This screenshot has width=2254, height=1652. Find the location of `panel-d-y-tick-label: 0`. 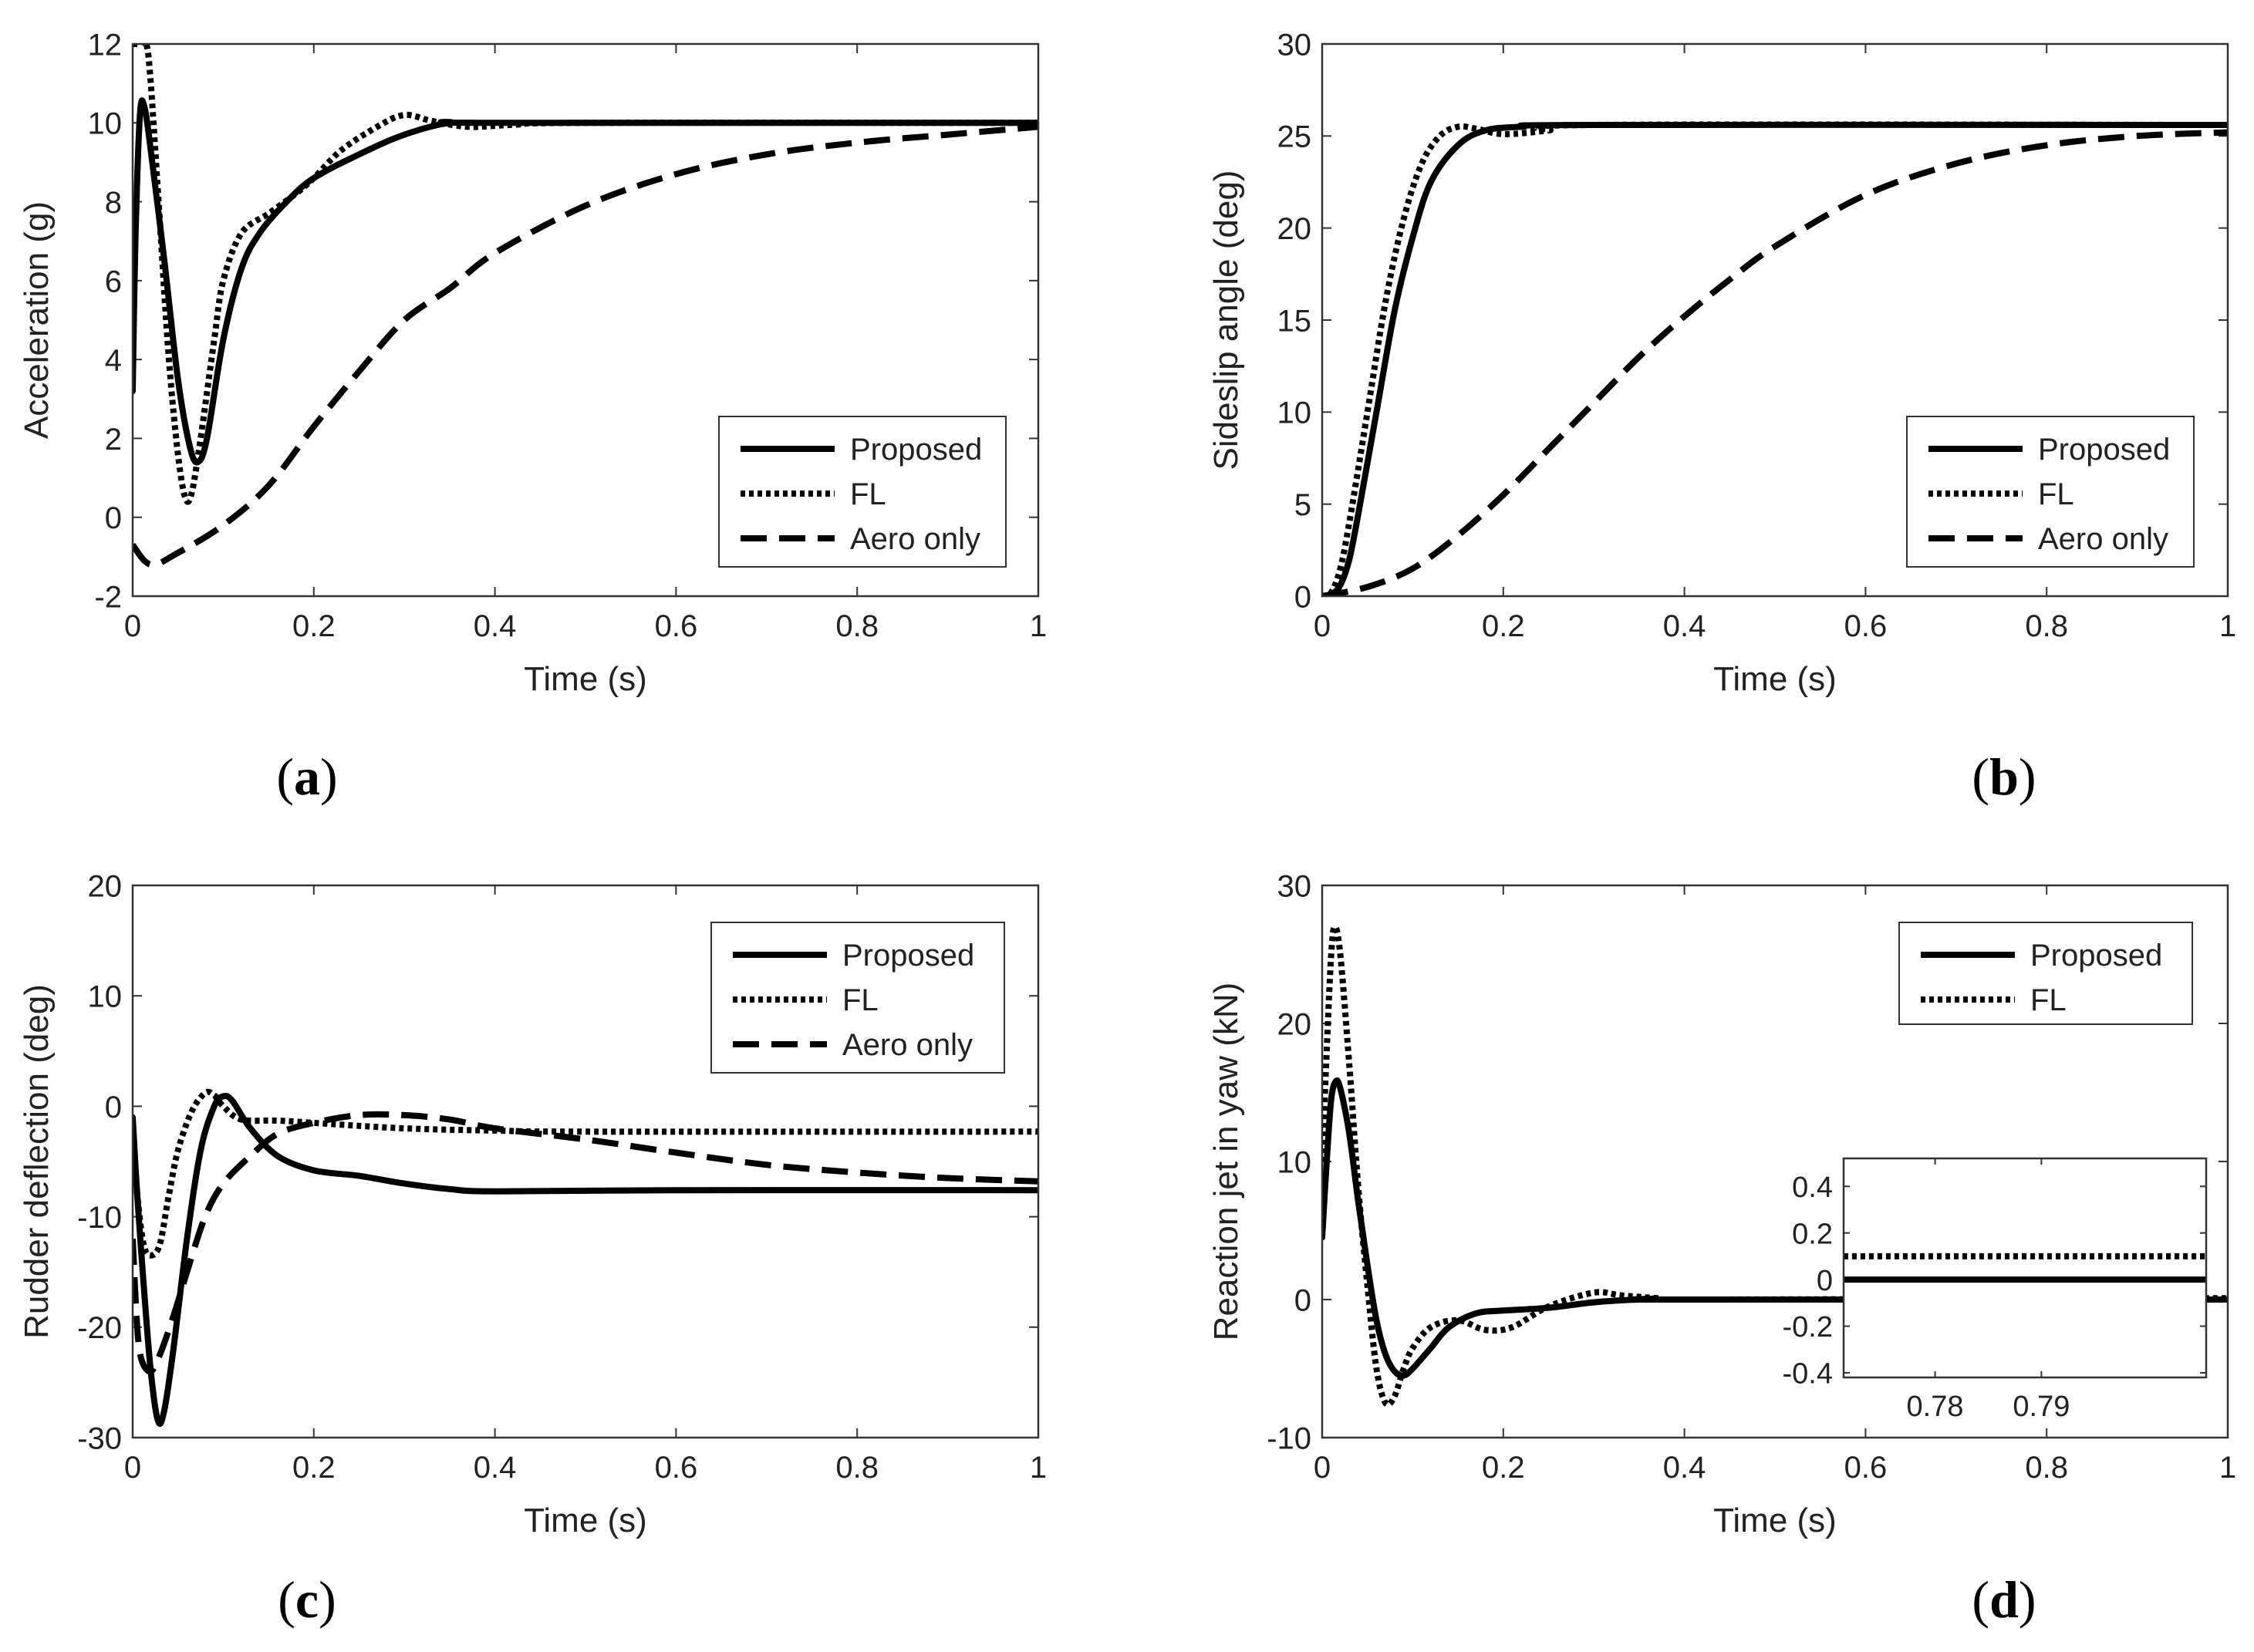

panel-d-y-tick-label: 0 is located at coordinates (1302, 1300).